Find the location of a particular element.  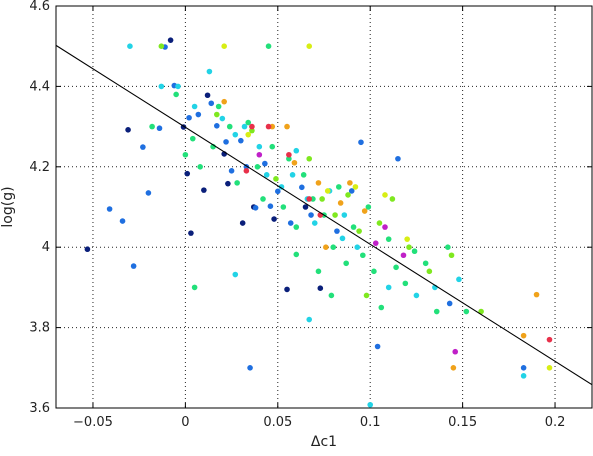

x-tick-label: 0 is located at coordinates (185, 422).